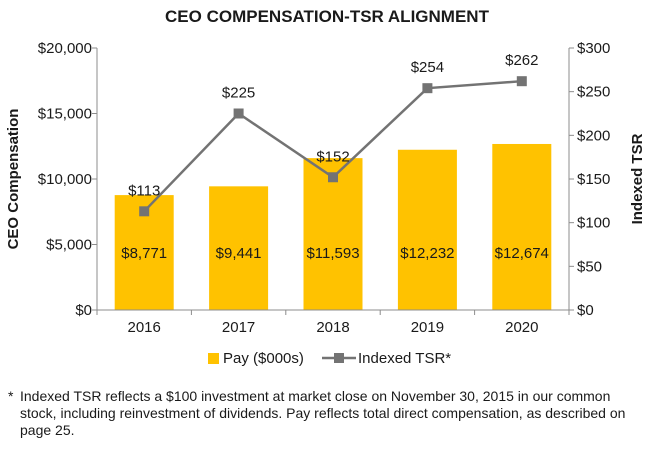  What do you see at coordinates (593, 135) in the screenshot?
I see `right-axis-tick-label: $200` at bounding box center [593, 135].